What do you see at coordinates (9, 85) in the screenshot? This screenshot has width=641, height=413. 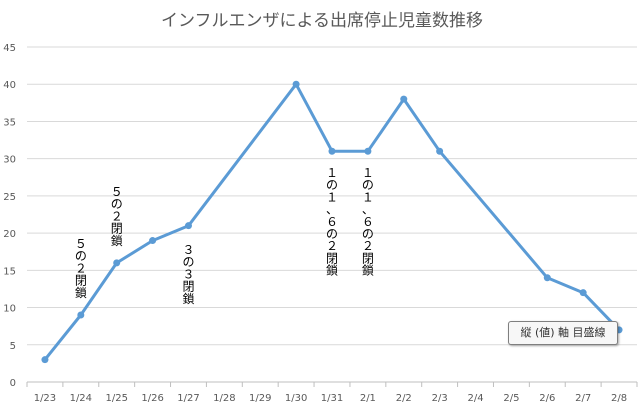 I see `y-tick-label: 40` at bounding box center [9, 85].